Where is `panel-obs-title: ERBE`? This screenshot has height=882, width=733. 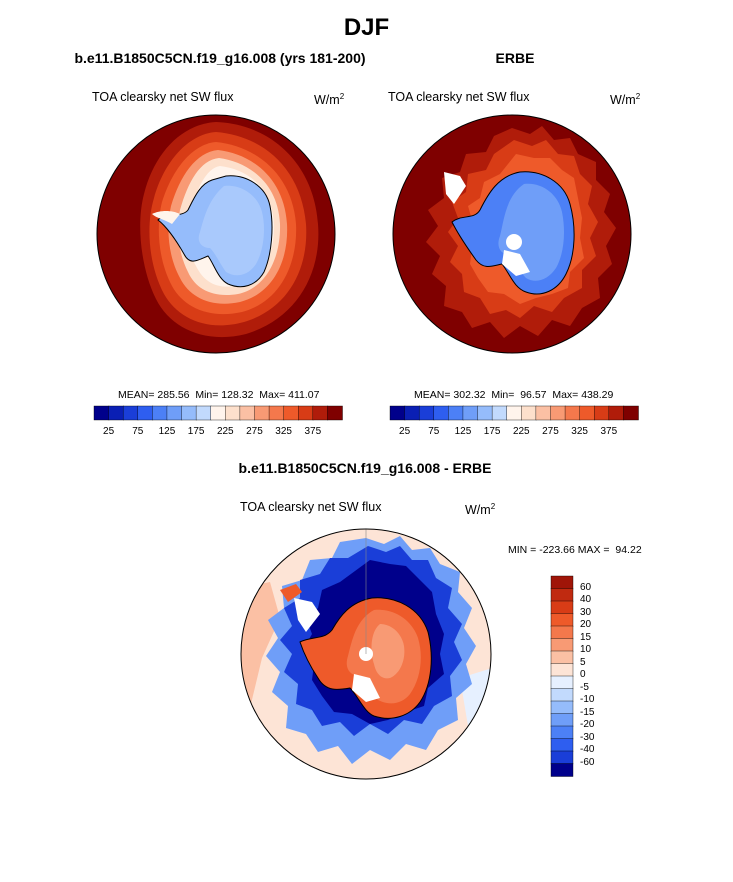
panel-obs-title: ERBE is located at coordinates (515, 58).